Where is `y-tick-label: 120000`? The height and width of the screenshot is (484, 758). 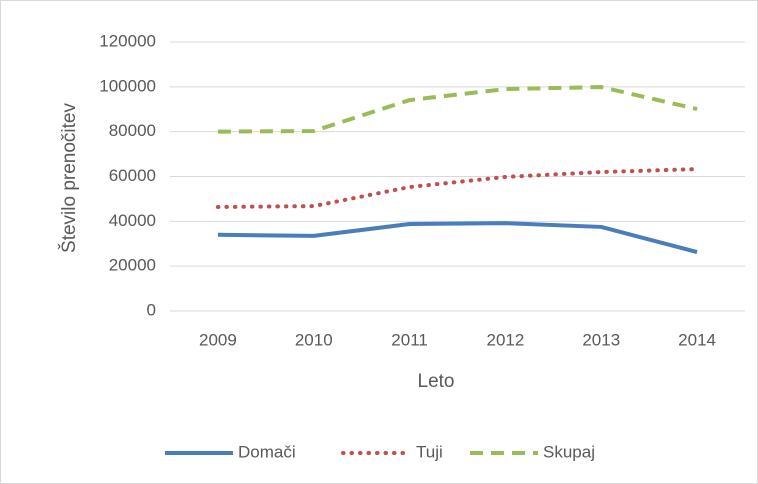 y-tick-label: 120000 is located at coordinates (127, 40).